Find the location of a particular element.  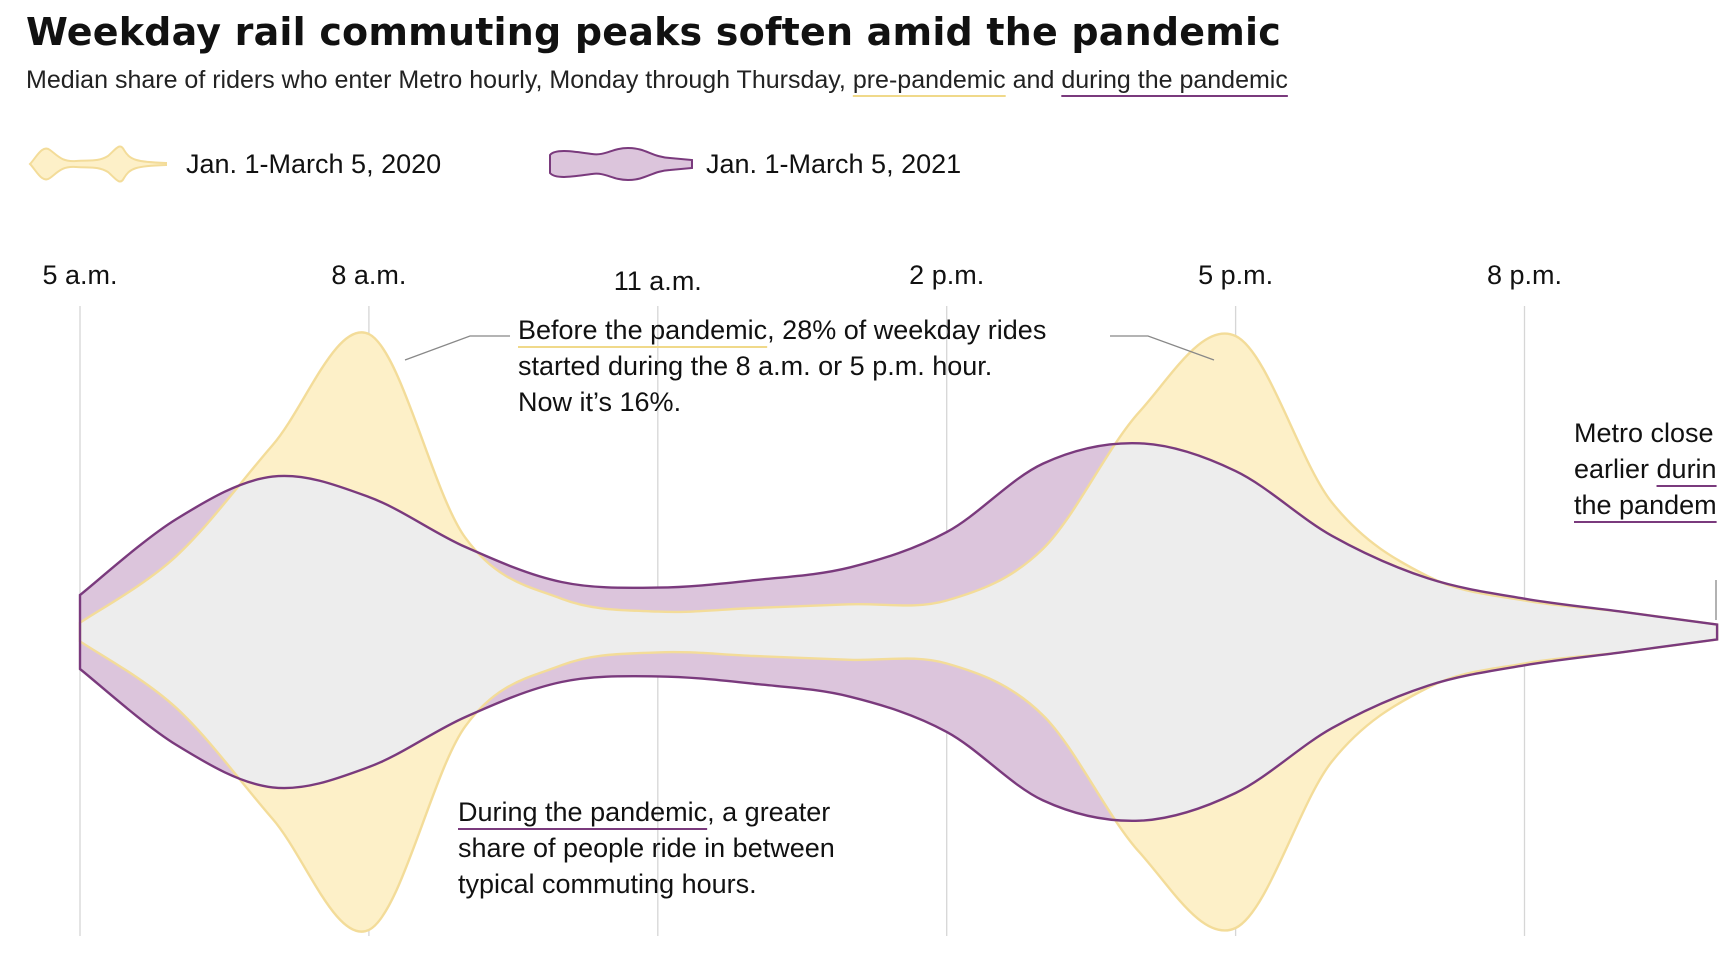

tick-label: 5 p.m. is located at coordinates (1235, 275).